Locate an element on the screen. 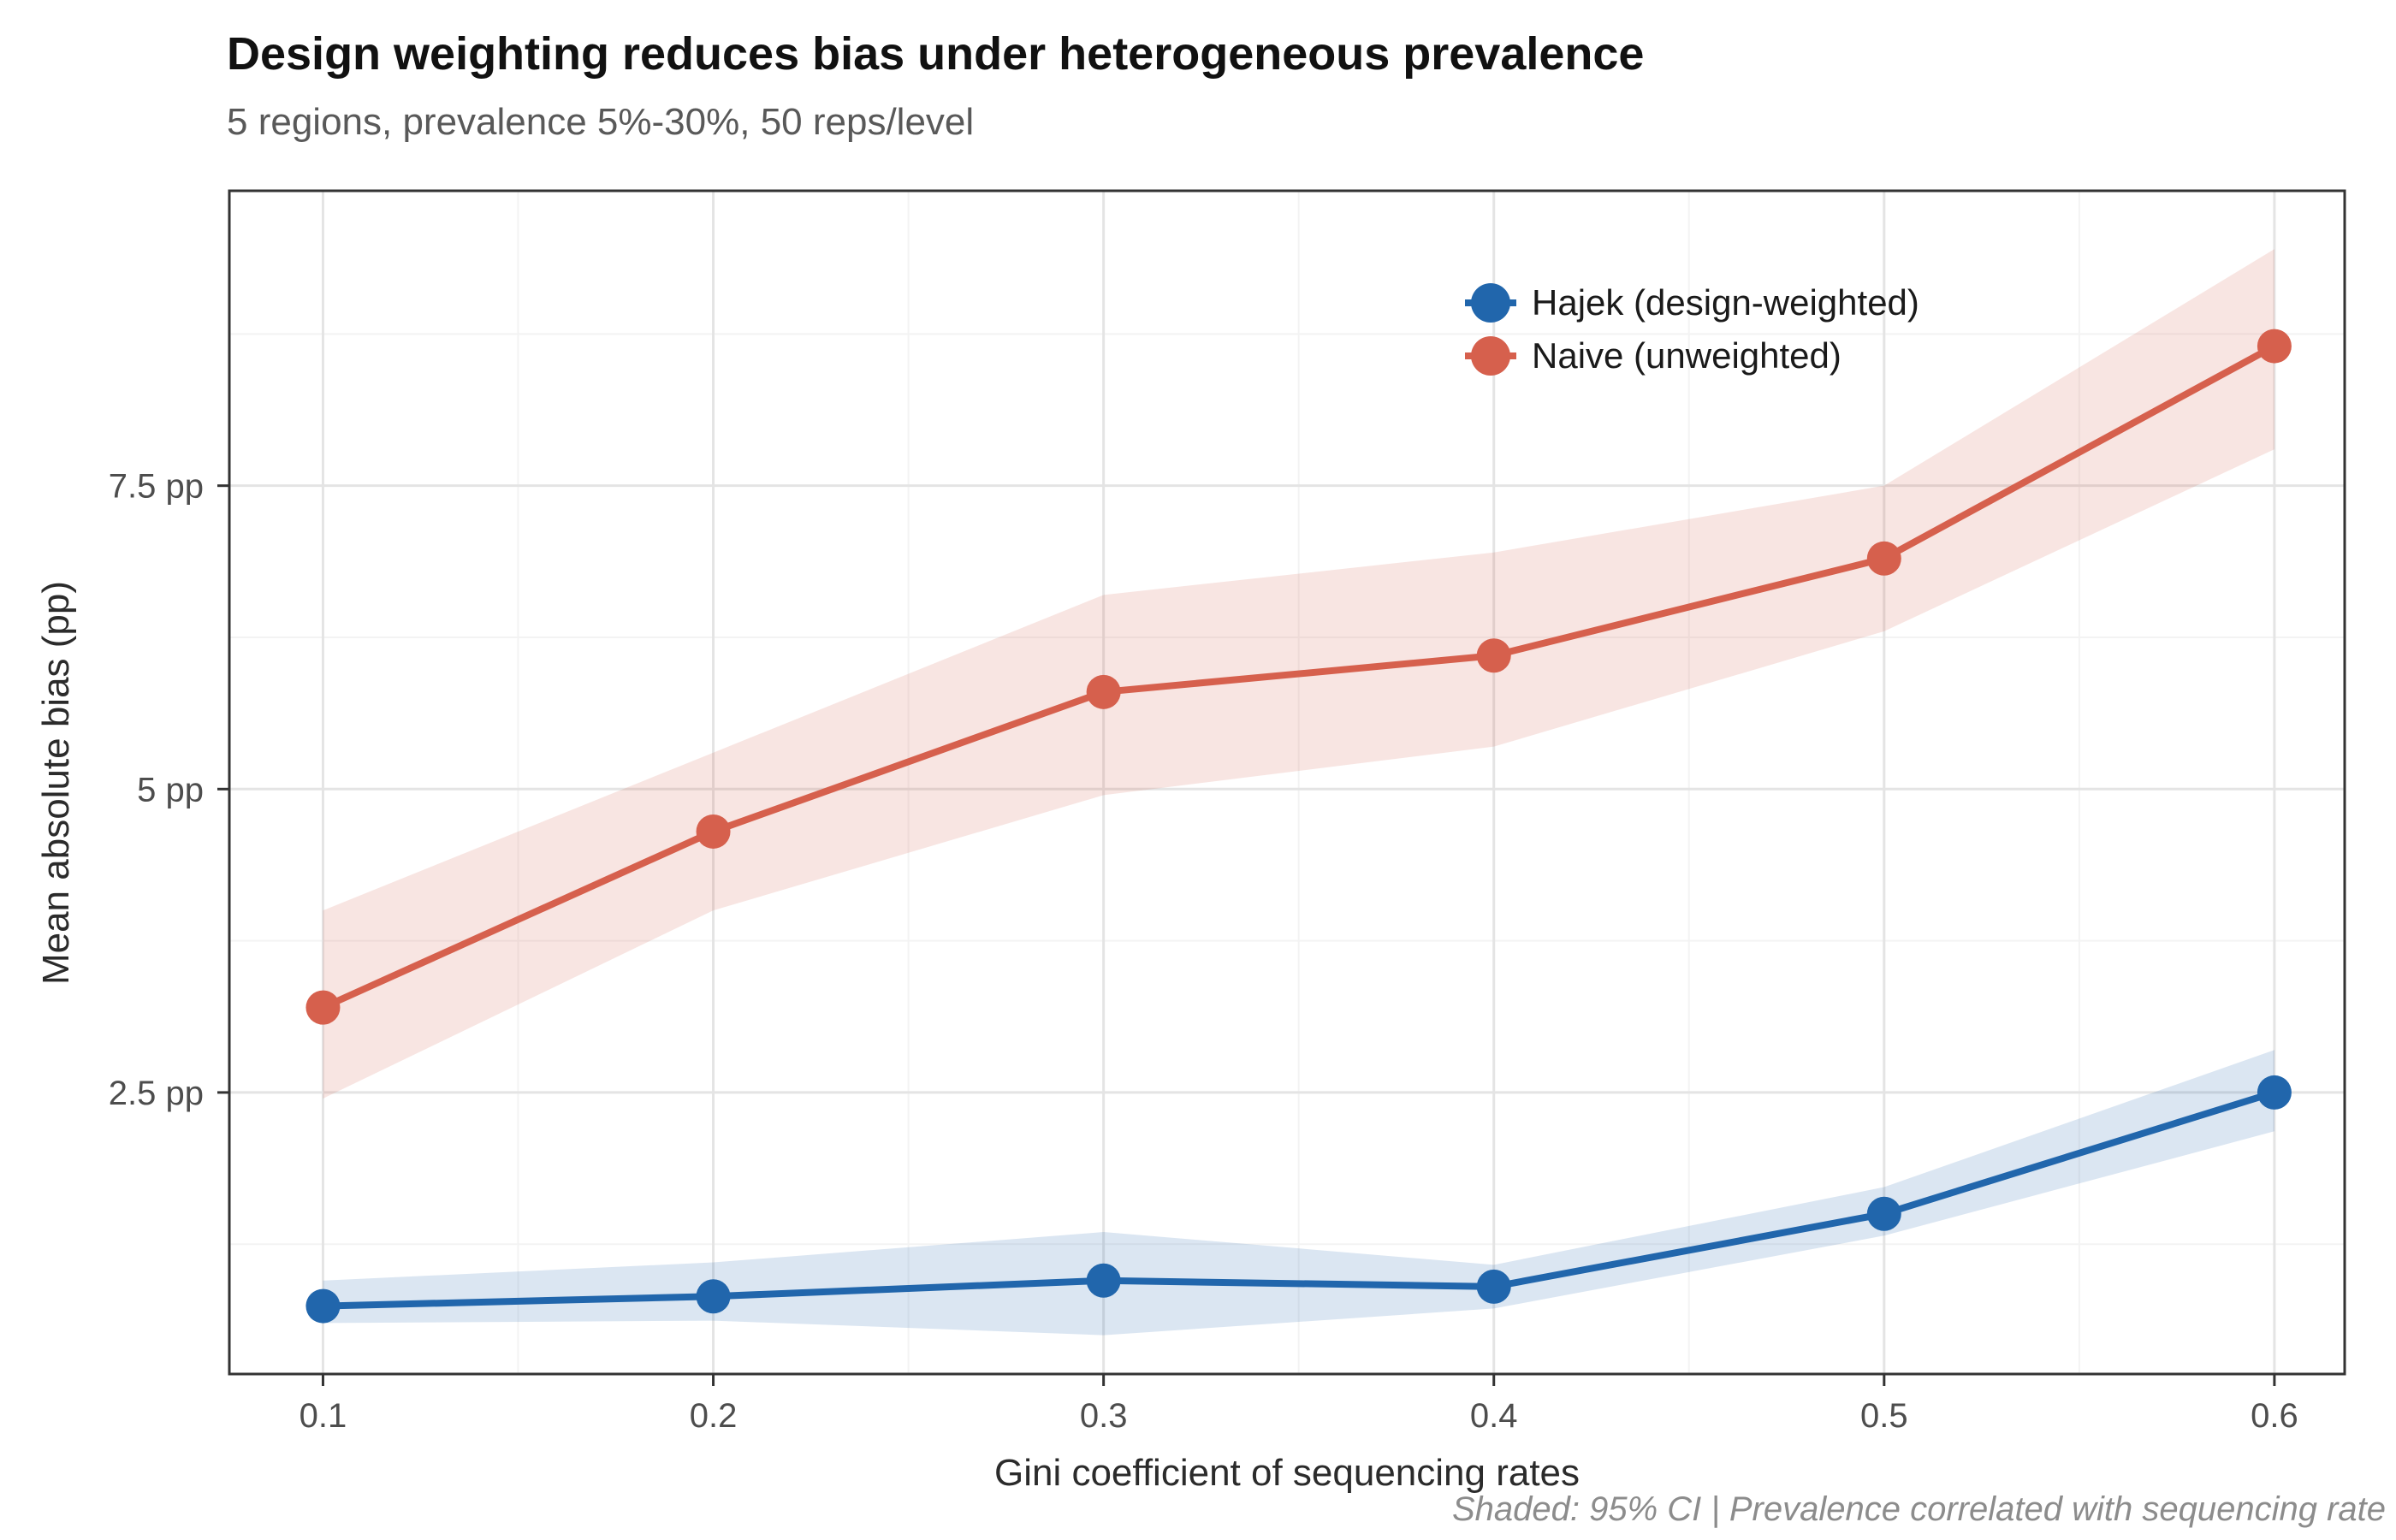  x-tick-label: 0.3 is located at coordinates (1104, 1416).